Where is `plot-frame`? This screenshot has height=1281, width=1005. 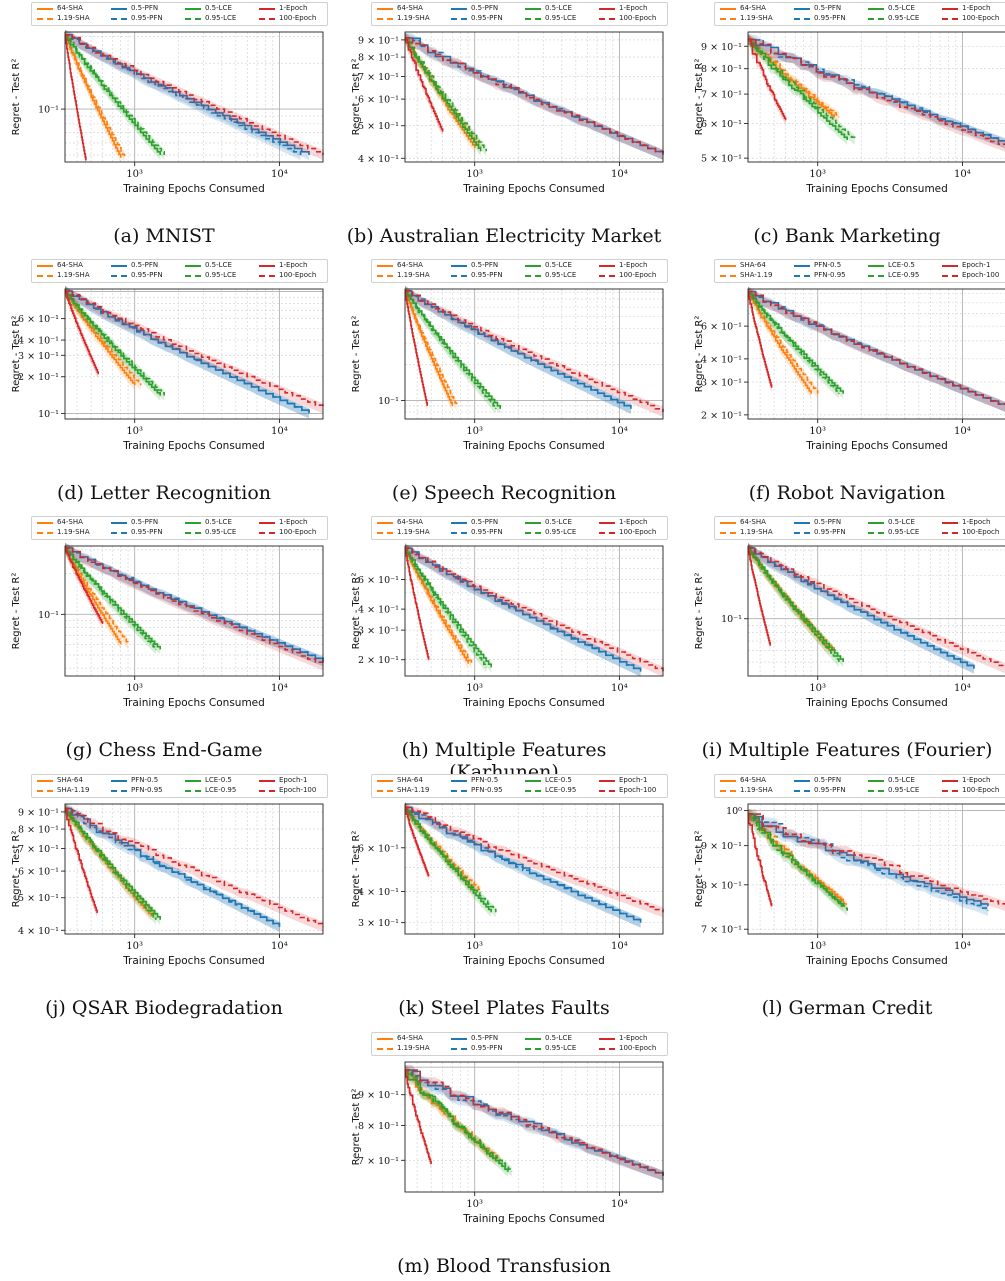 plot-frame is located at coordinates (876, 97).